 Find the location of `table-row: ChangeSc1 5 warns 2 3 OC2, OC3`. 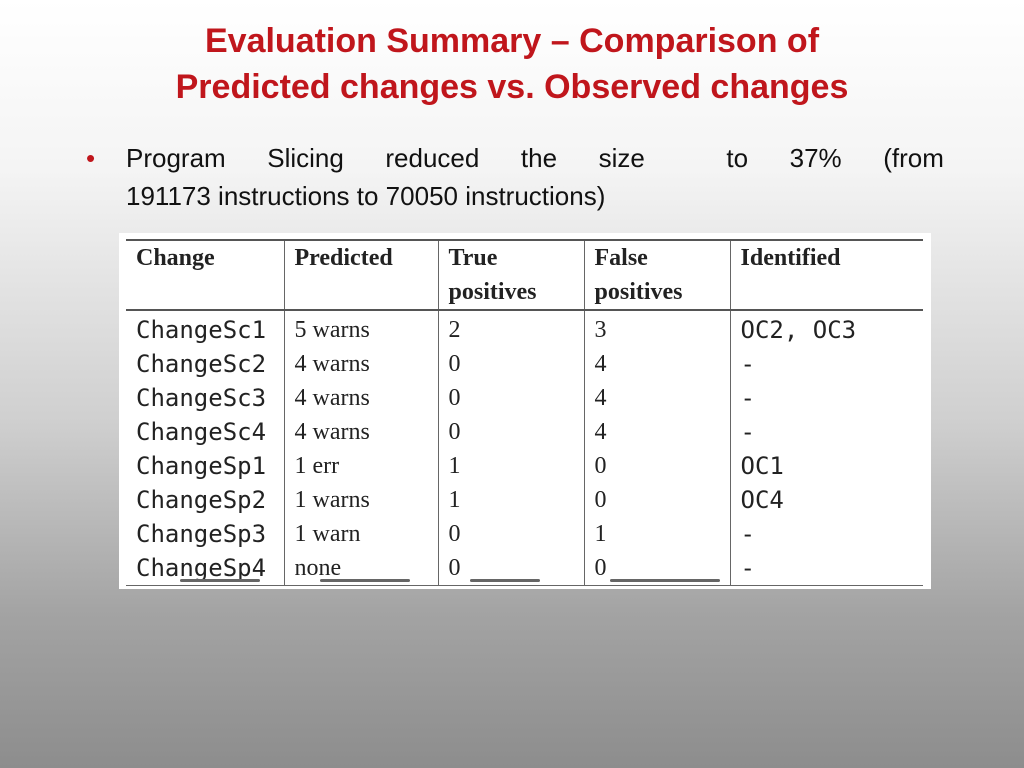

table-row: ChangeSc1 5 warns 2 3 OC2, OC3 is located at coordinates (524, 328).